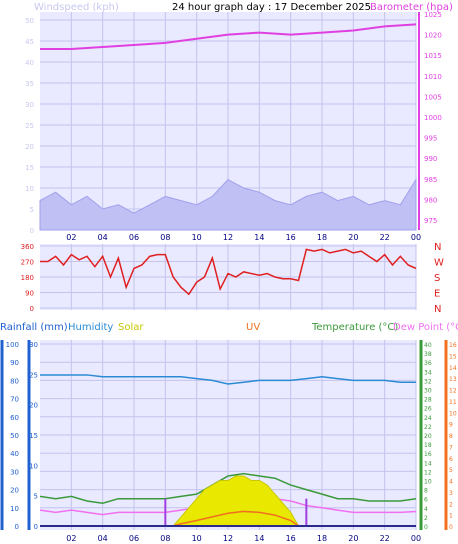 Image resolution: width=458 pixels, height=544 pixels. Describe the element at coordinates (433, 36) in the screenshot. I see `barometer-tick-label: 1020` at that location.